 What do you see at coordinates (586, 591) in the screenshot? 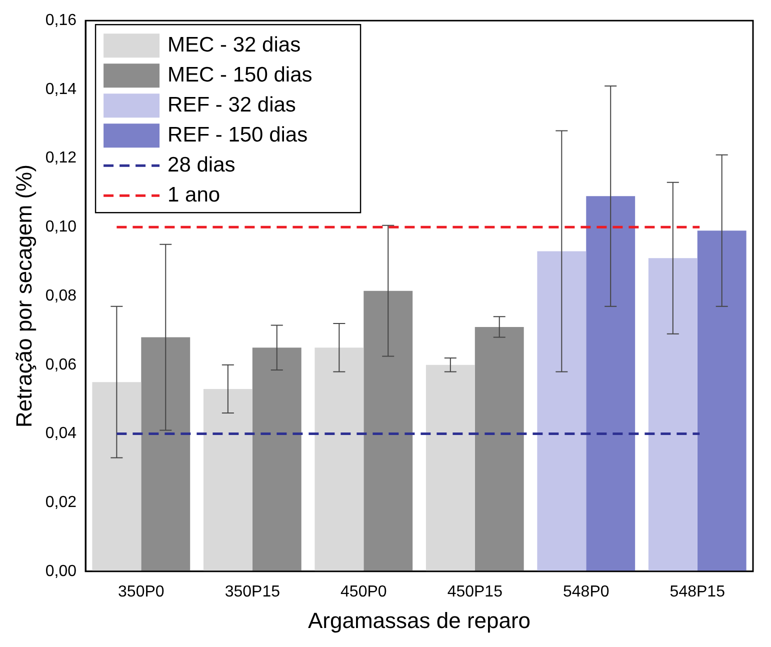
I see `x-tick-label: 548P0` at bounding box center [586, 591].